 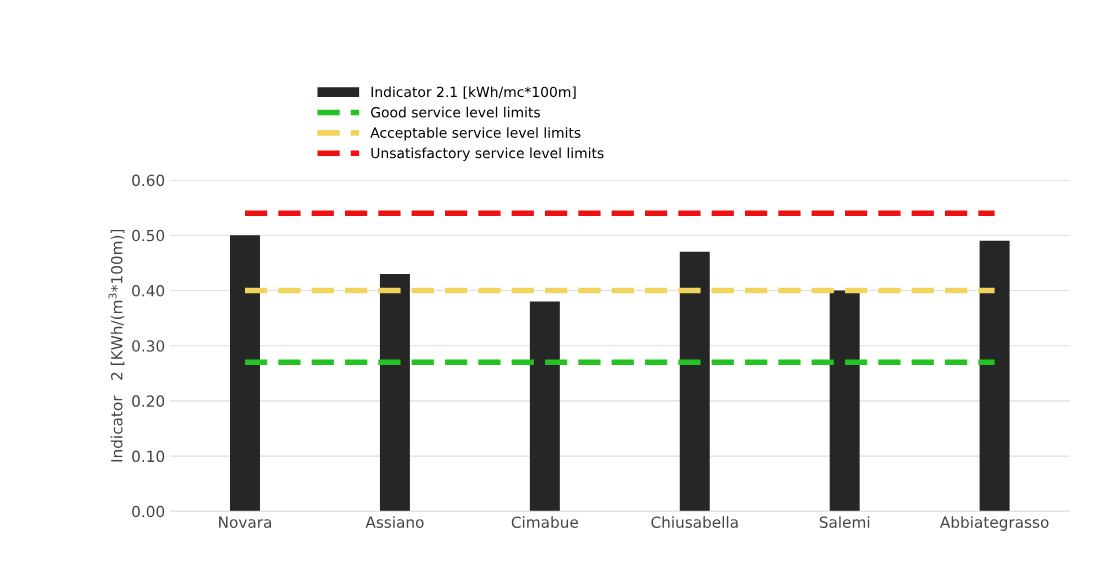 What do you see at coordinates (394, 522) in the screenshot?
I see `x-tick-label: Assiano` at bounding box center [394, 522].